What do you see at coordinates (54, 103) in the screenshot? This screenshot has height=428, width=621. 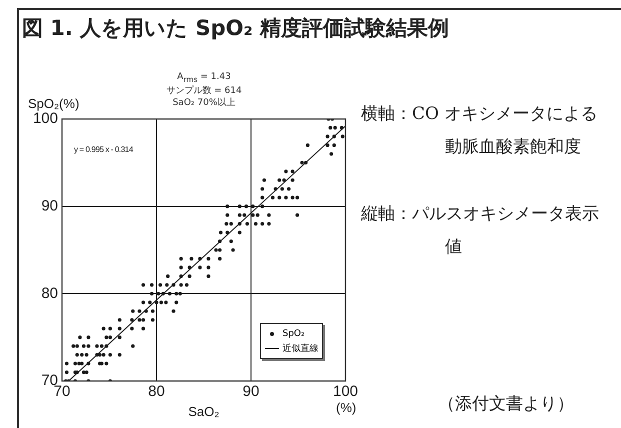 I see `y-axis-title: SpO₂(%)` at bounding box center [54, 103].